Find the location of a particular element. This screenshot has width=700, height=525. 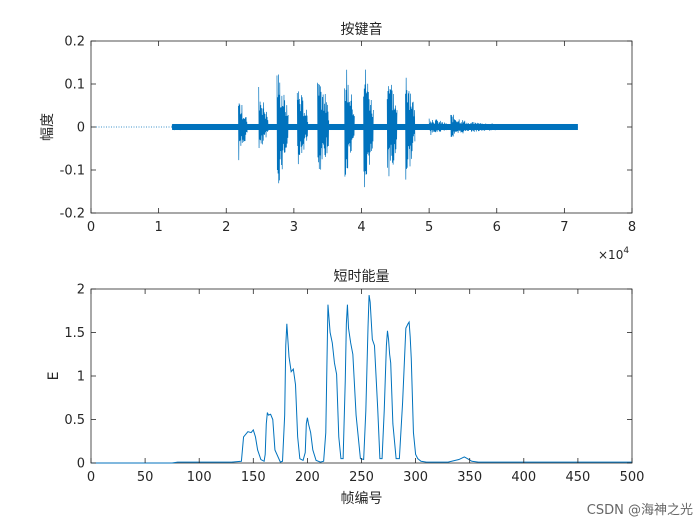

y-tick-label: -0.1 is located at coordinates (72, 171).